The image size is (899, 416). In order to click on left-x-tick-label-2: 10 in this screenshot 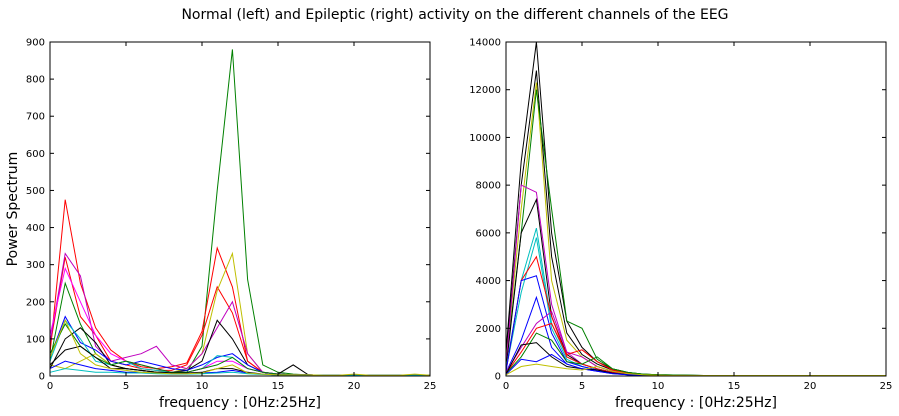, I will do `click(202, 386)`.